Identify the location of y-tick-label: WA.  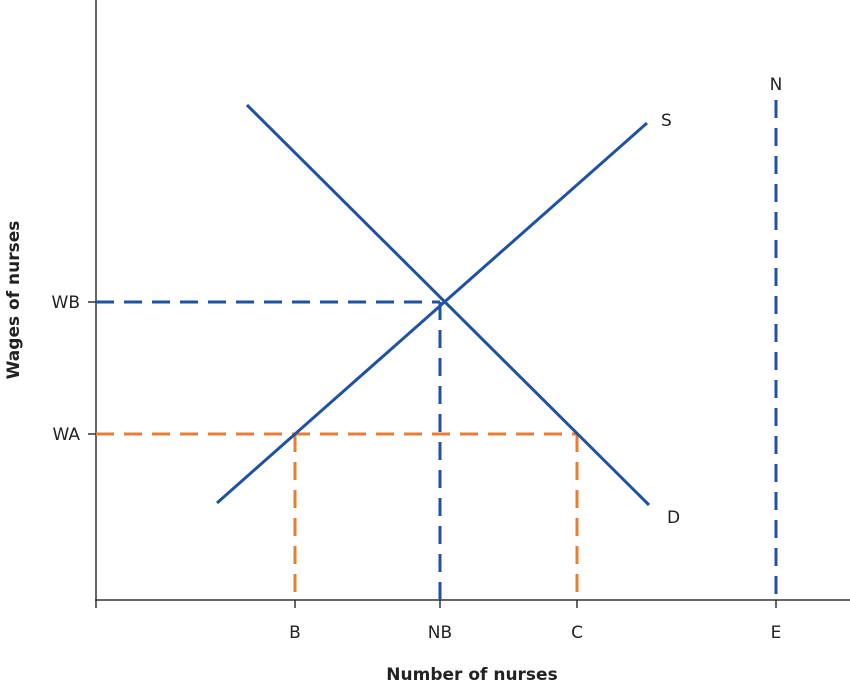
(66, 435).